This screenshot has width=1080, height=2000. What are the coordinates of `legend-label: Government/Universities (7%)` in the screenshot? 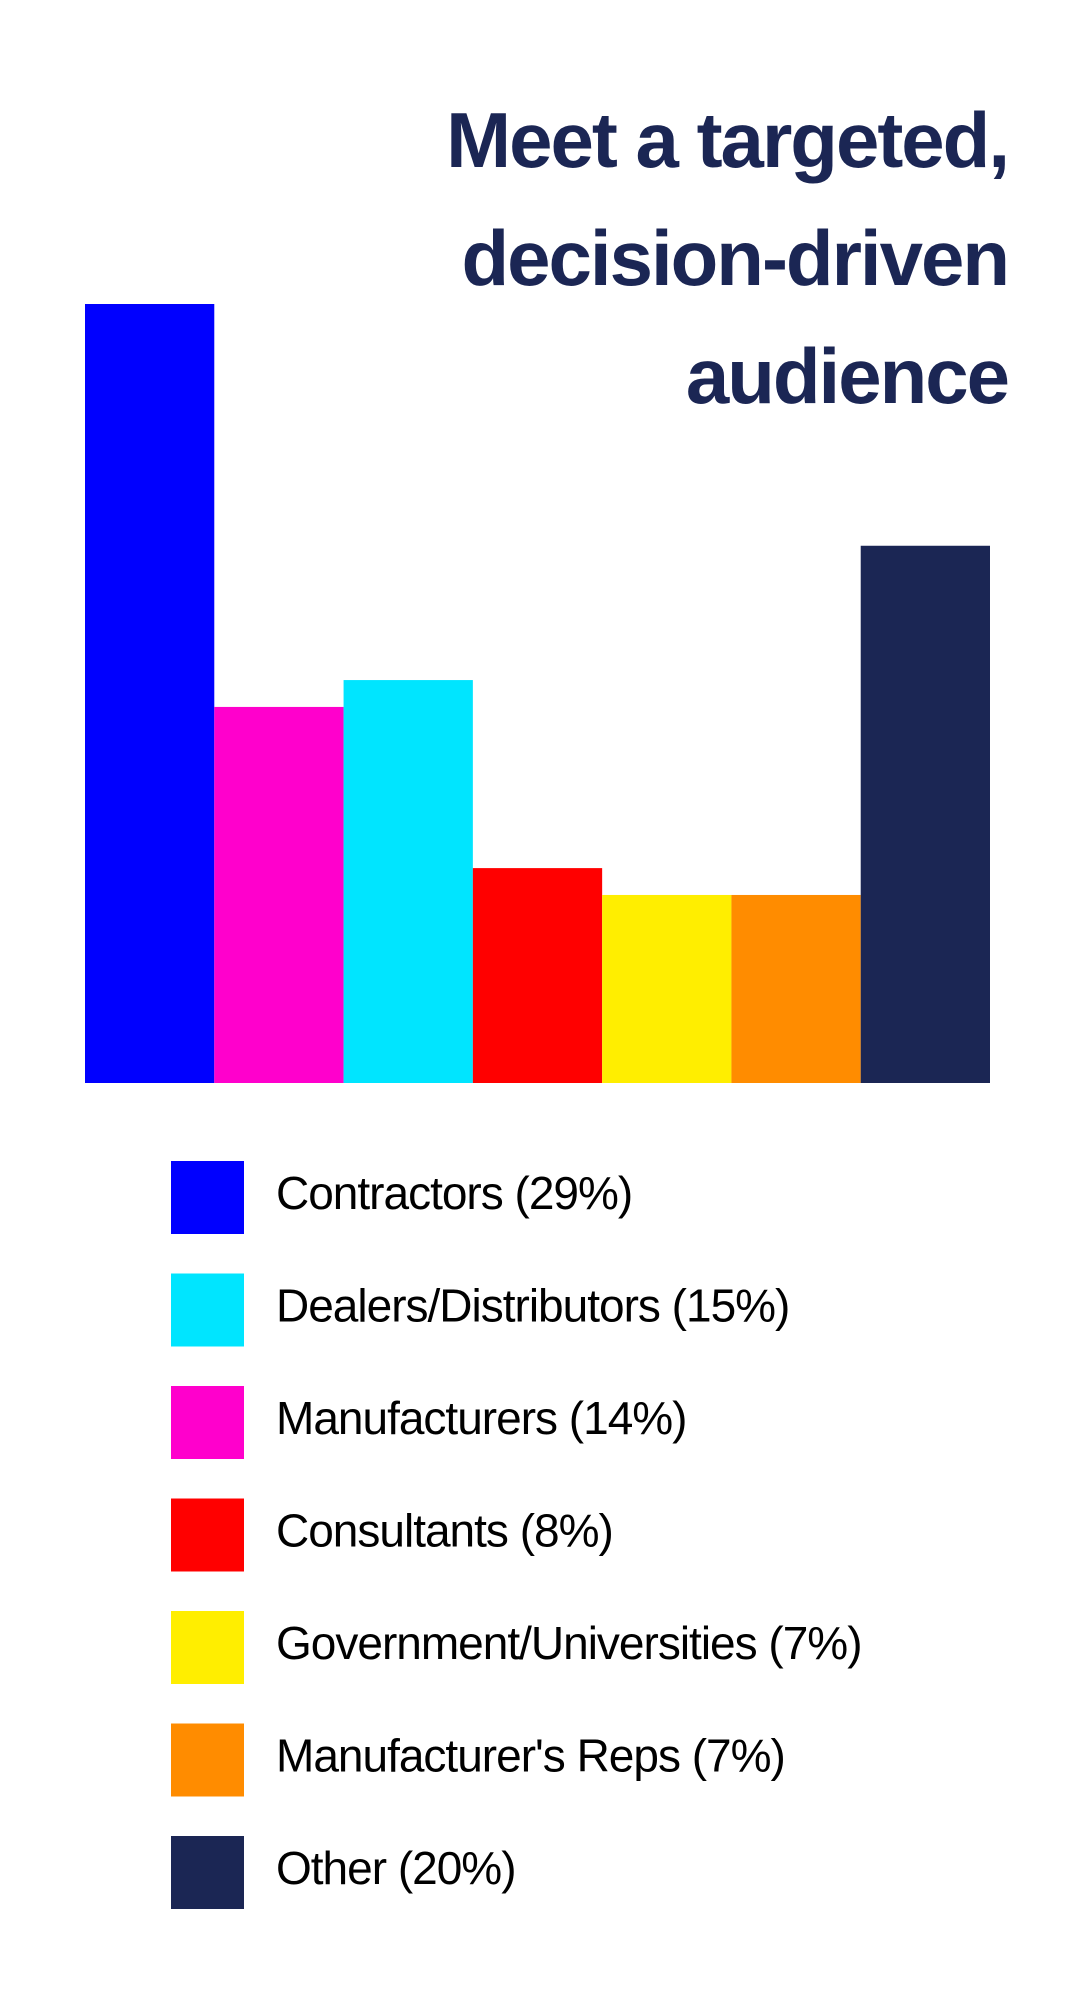 It's located at (569, 1643).